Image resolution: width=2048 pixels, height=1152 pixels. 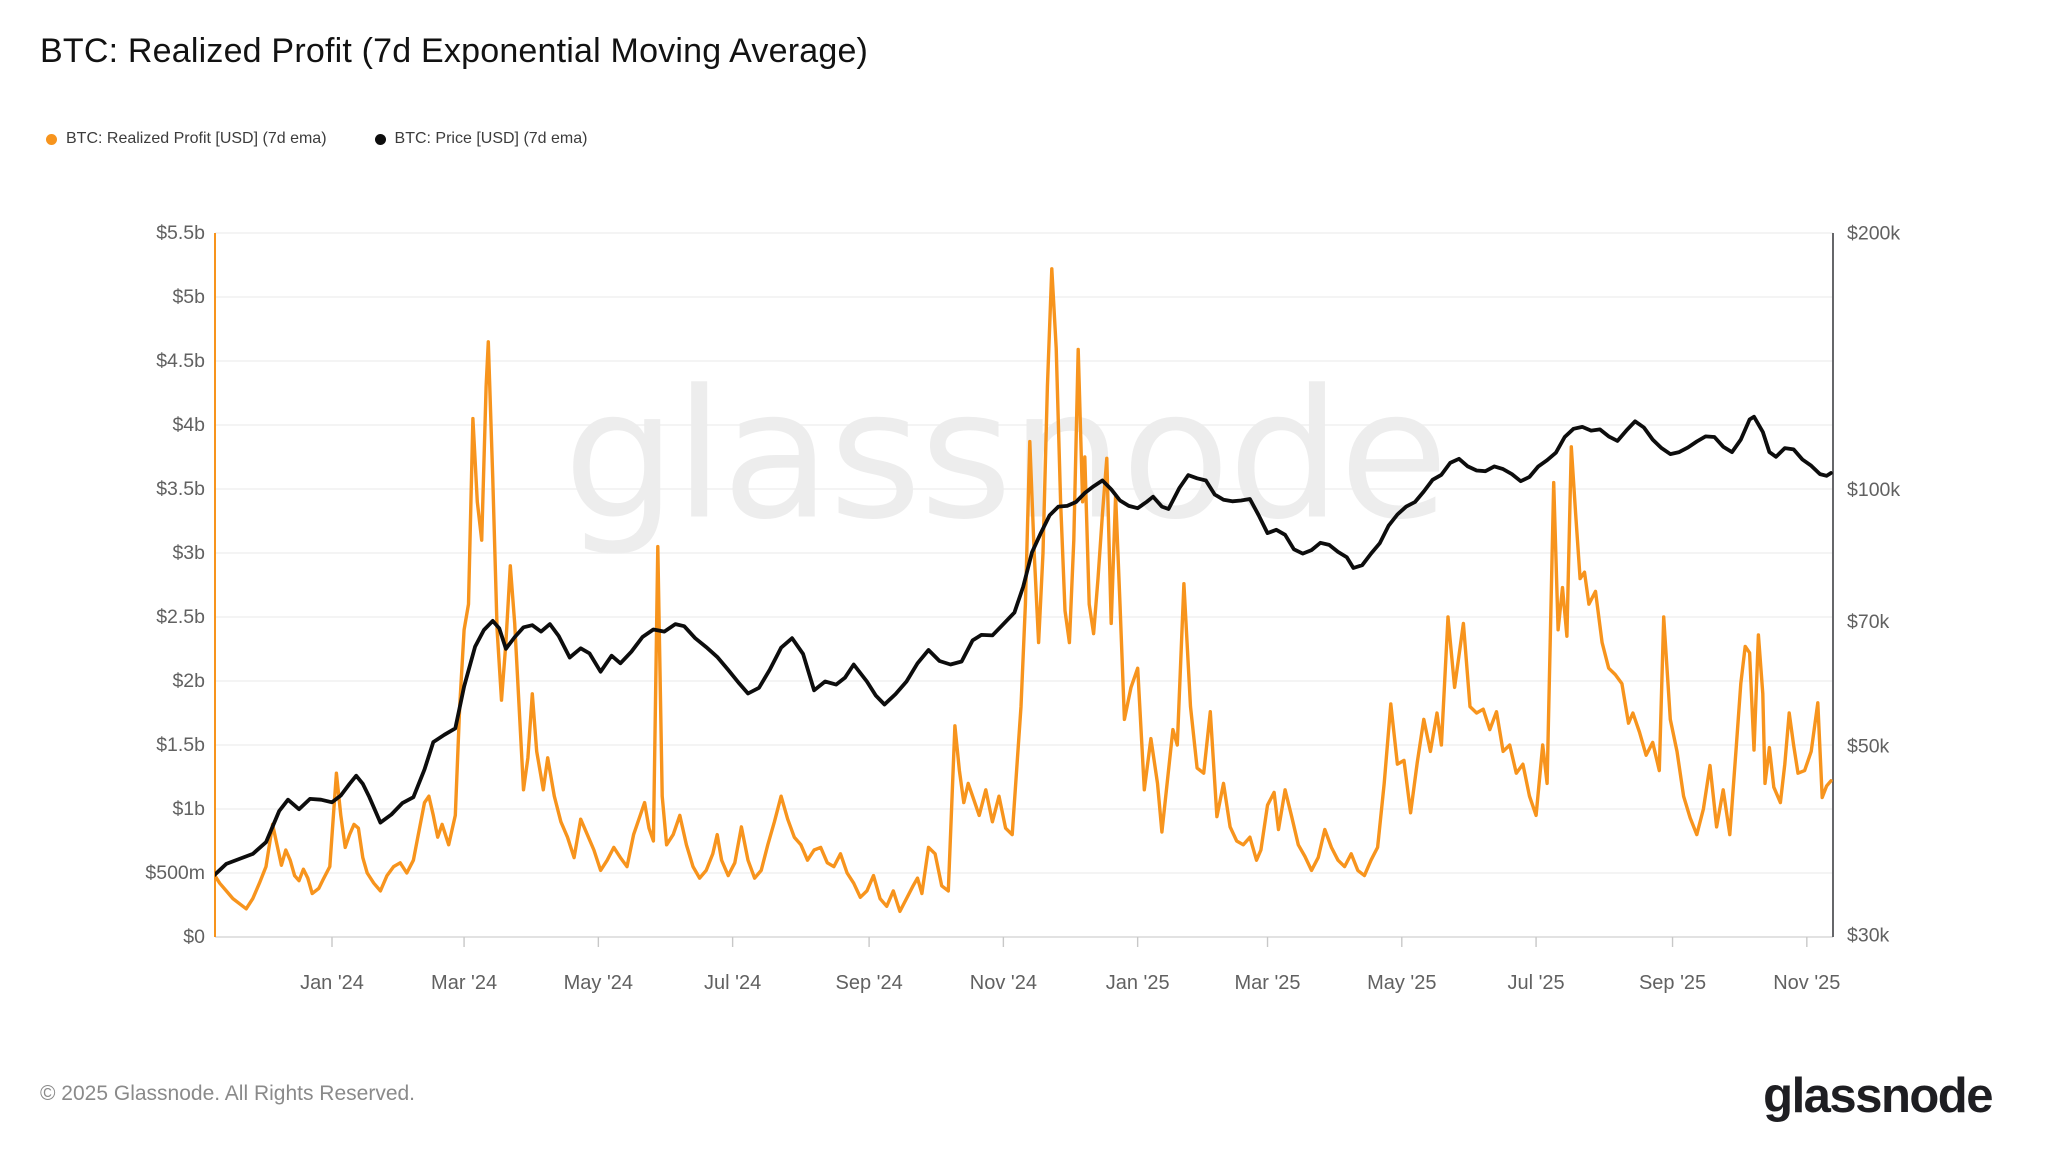 What do you see at coordinates (194, 937) in the screenshot?
I see `y-axis-left-tick-label: $0` at bounding box center [194, 937].